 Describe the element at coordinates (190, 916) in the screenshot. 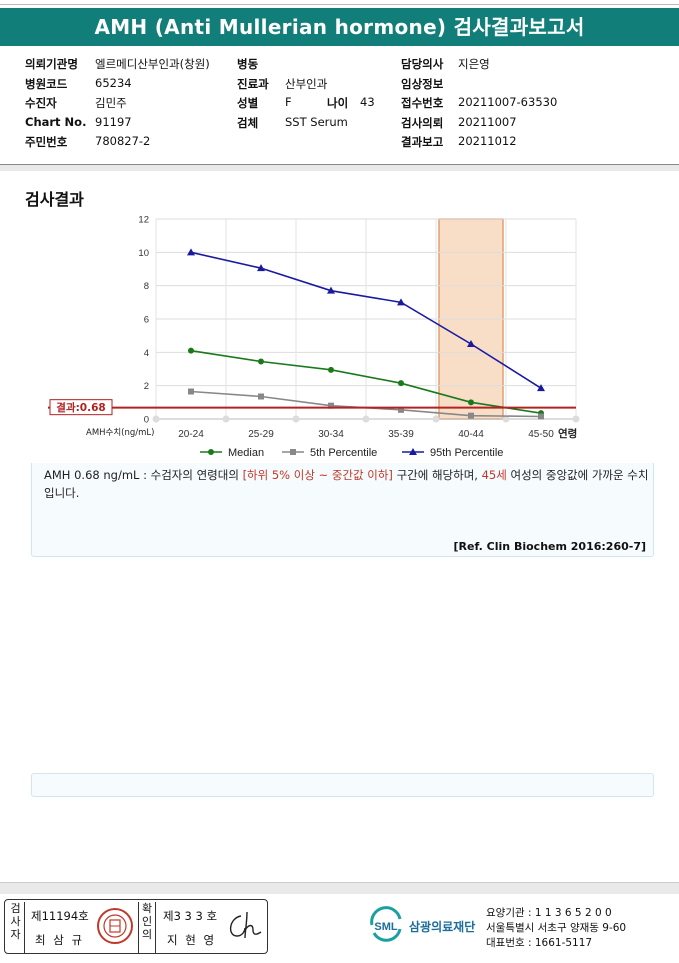

I see `confirmer-number: 제3 3 3 호` at that location.